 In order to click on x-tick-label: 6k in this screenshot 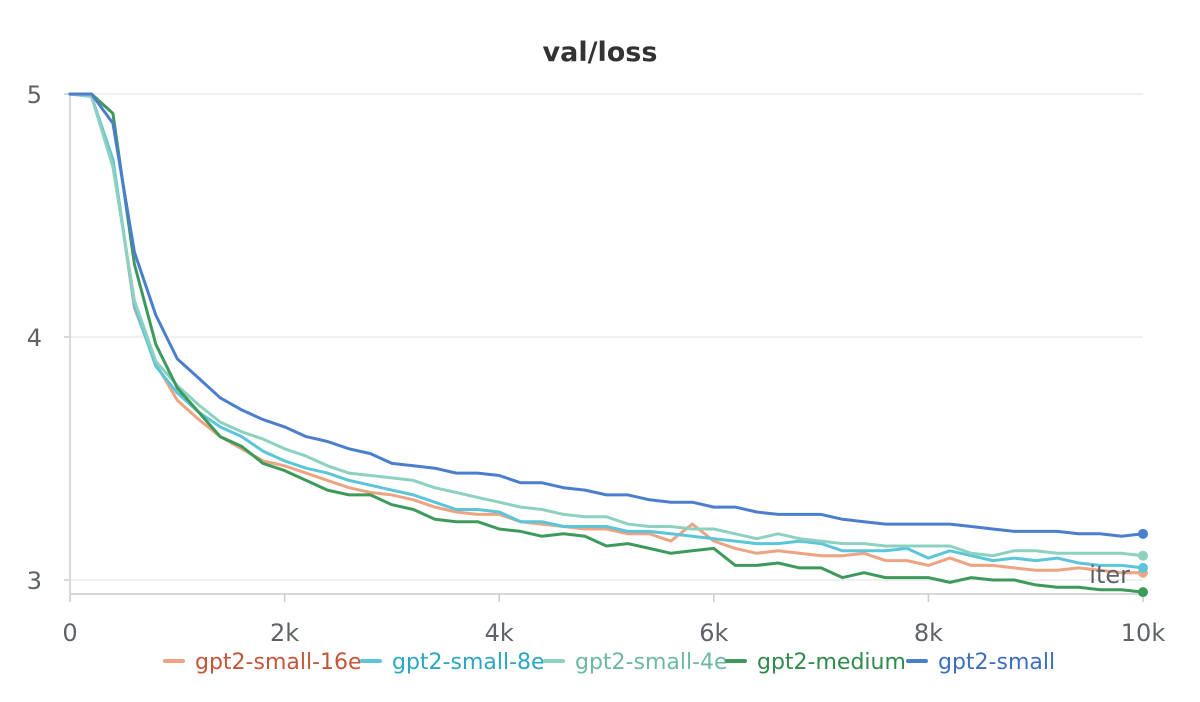, I will do `click(713, 633)`.